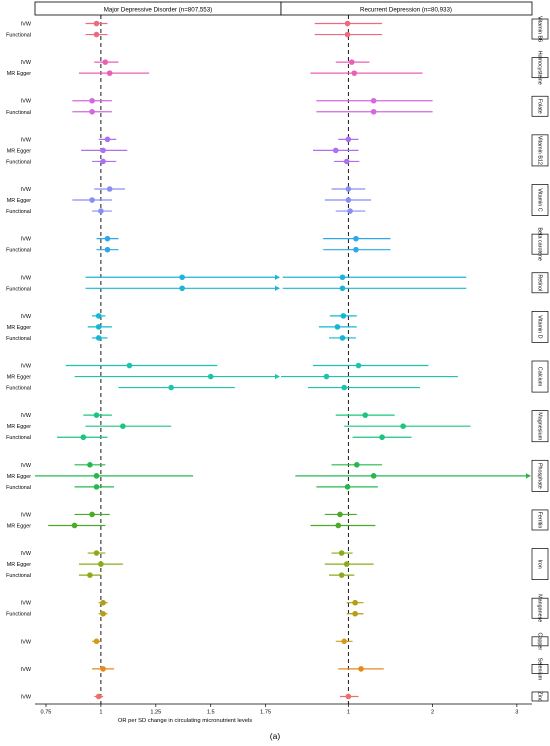  I want to click on x-tick-label: 2, so click(432, 713).